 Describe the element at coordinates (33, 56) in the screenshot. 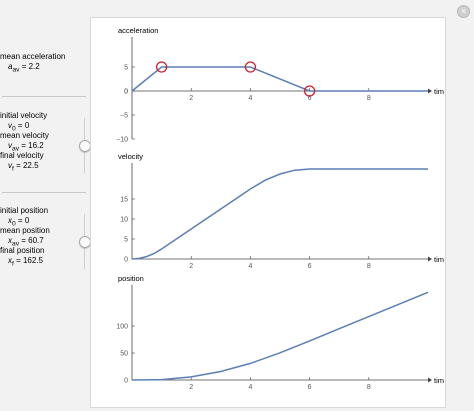

I see `mean-acceleration-title: mean acceleration` at that location.